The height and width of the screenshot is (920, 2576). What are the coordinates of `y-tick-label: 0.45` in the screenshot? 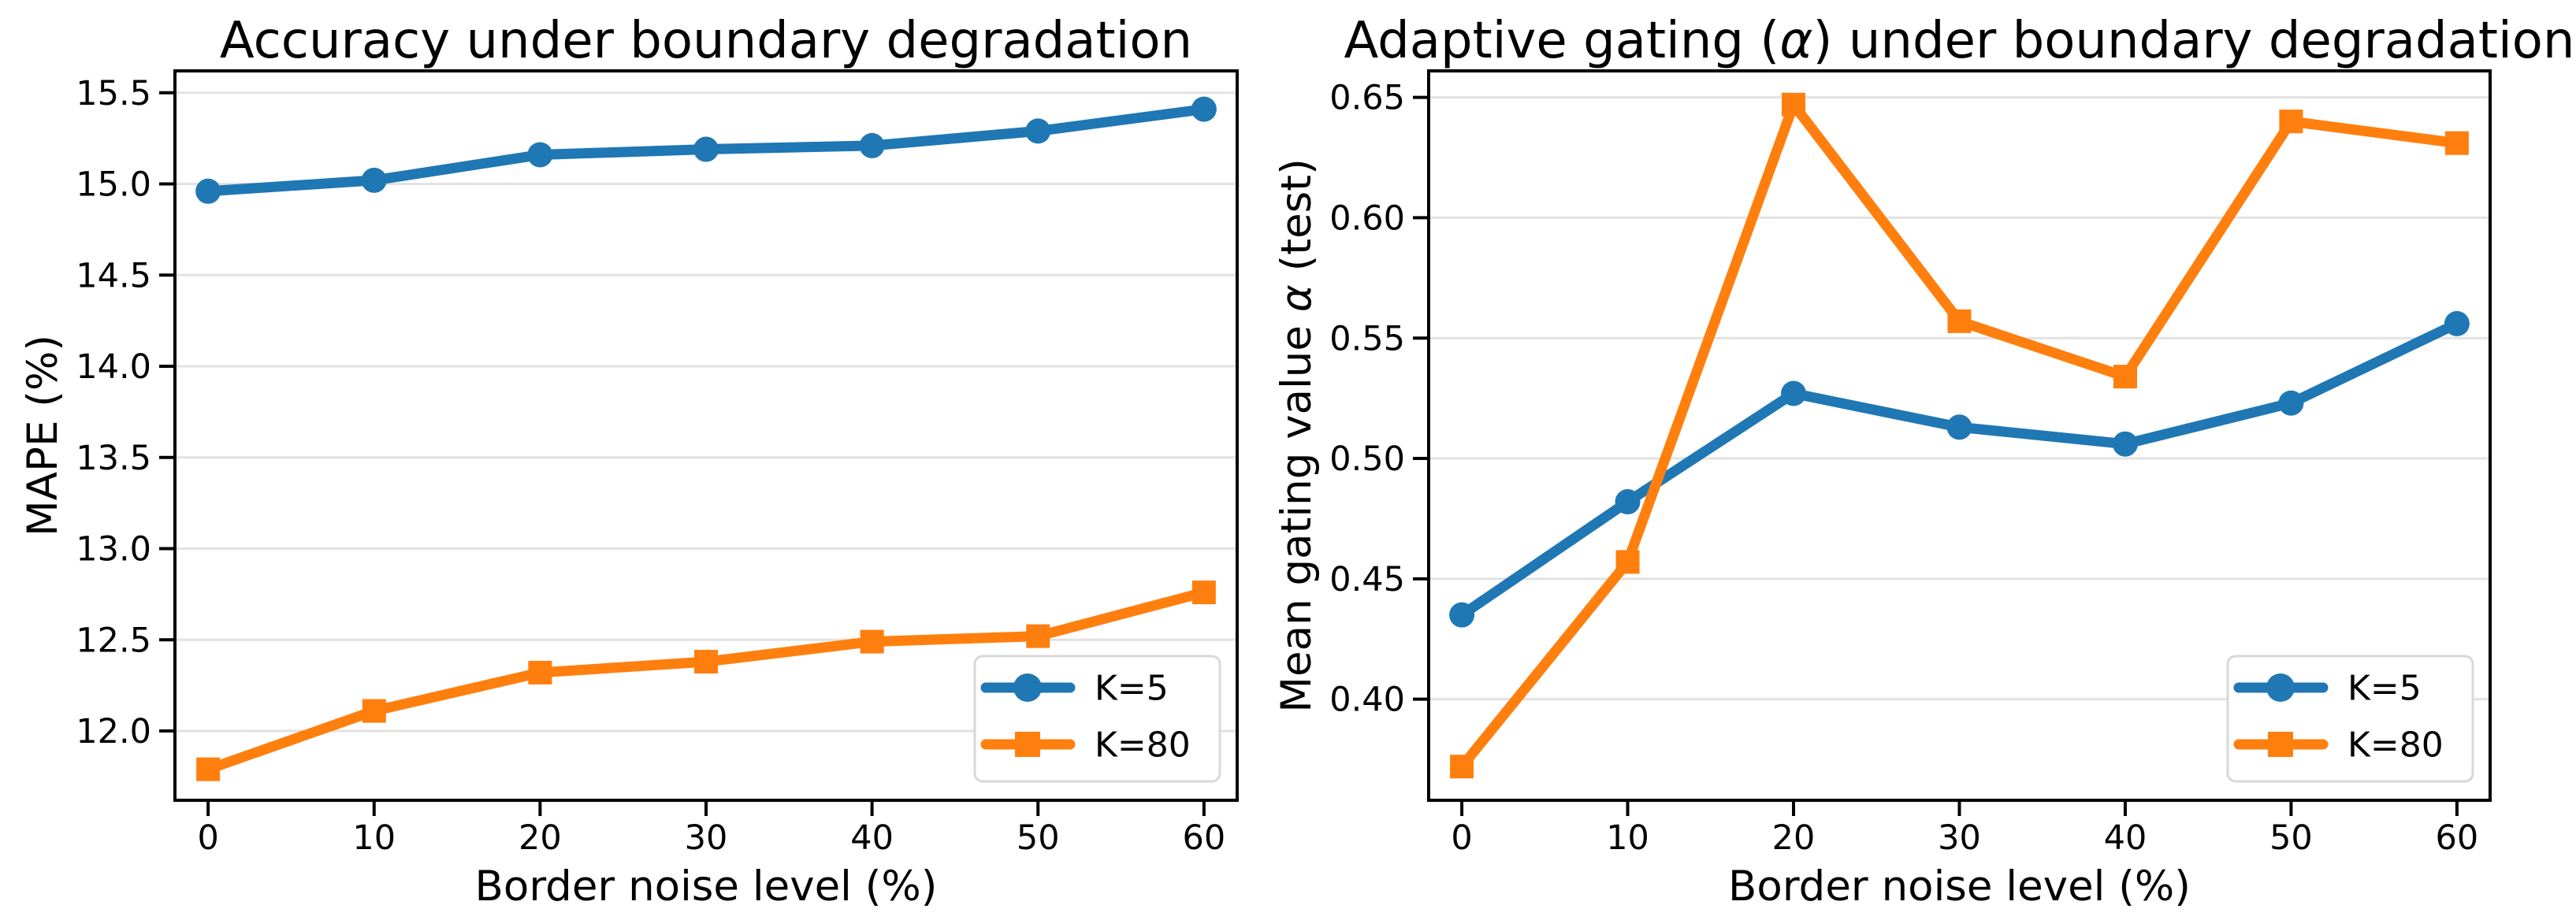 It's located at (1367, 579).